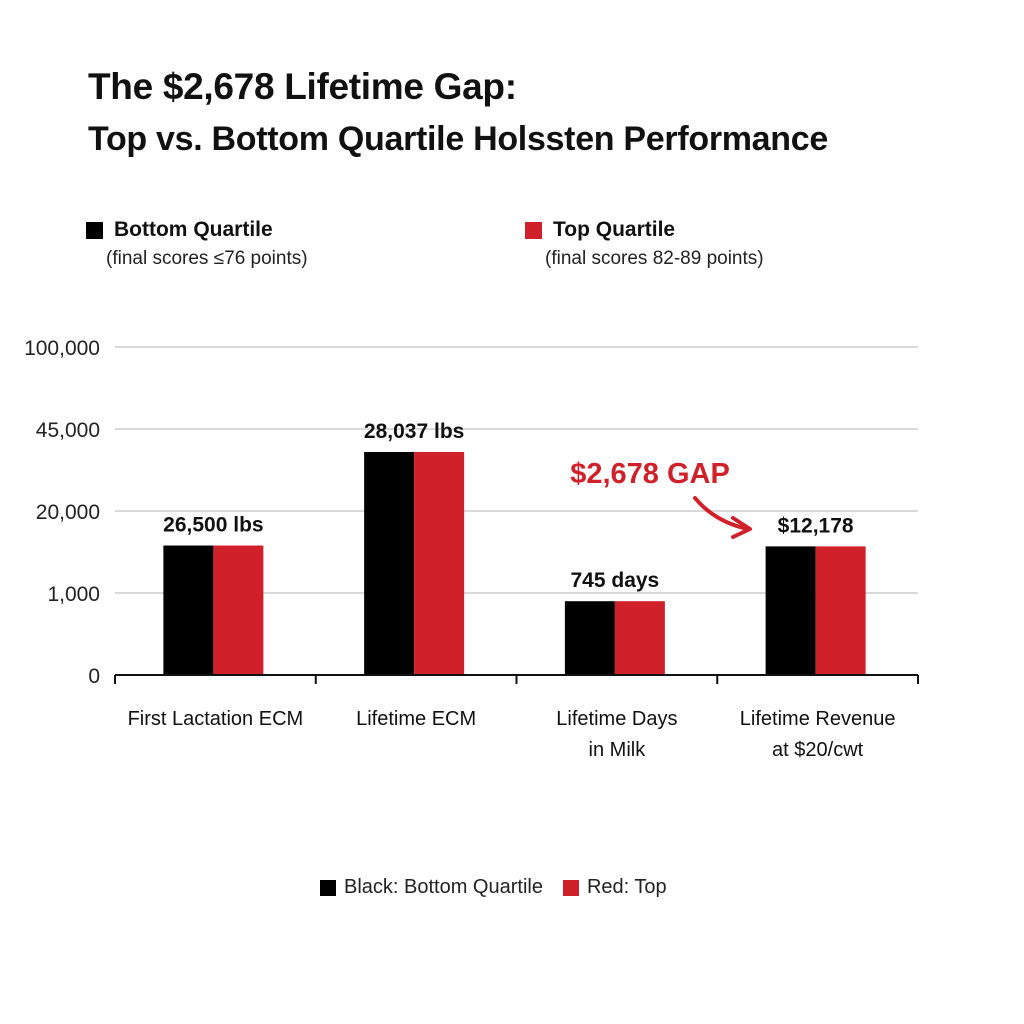 This screenshot has width=1024, height=1024. Describe the element at coordinates (216, 719) in the screenshot. I see `x-category-label: First Lactation ECM` at that location.